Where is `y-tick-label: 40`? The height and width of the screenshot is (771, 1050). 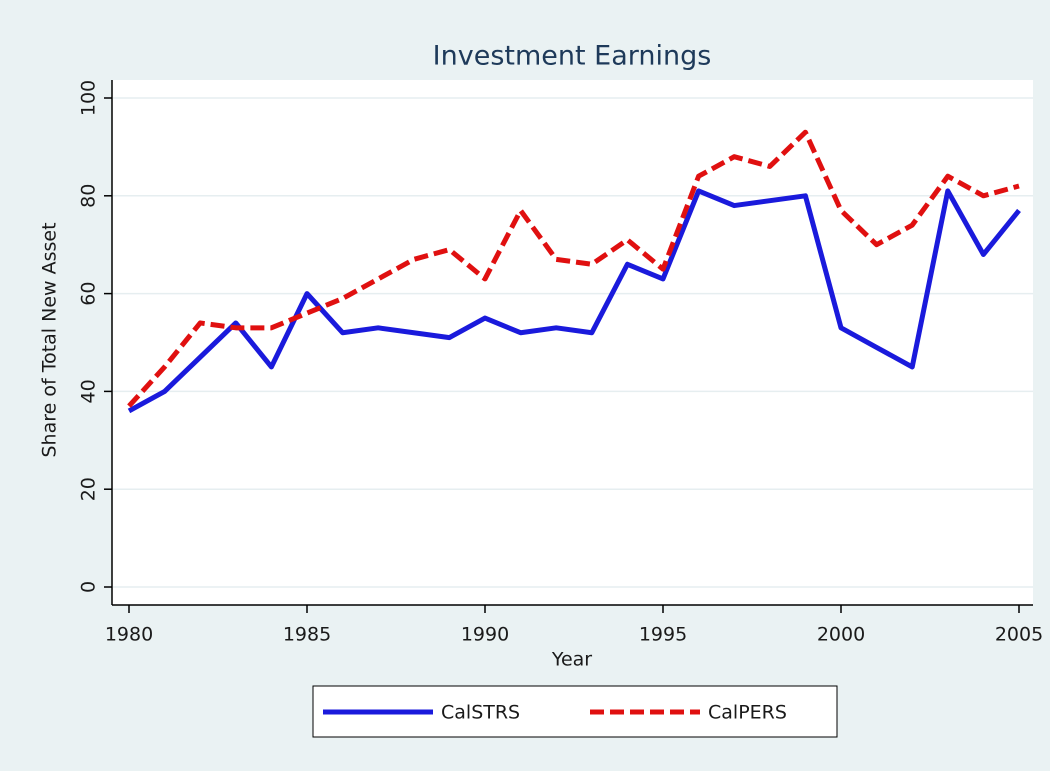 y-tick-label: 40 is located at coordinates (89, 391).